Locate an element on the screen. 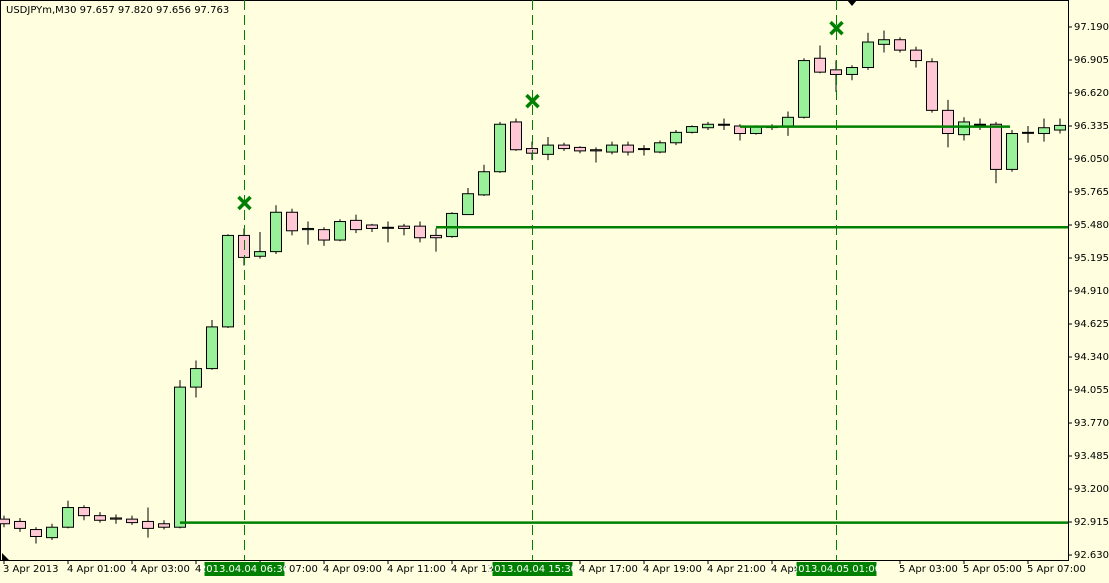 The height and width of the screenshot is (583, 1109). time-label: 2013.04.04 06:30 is located at coordinates (244, 569).